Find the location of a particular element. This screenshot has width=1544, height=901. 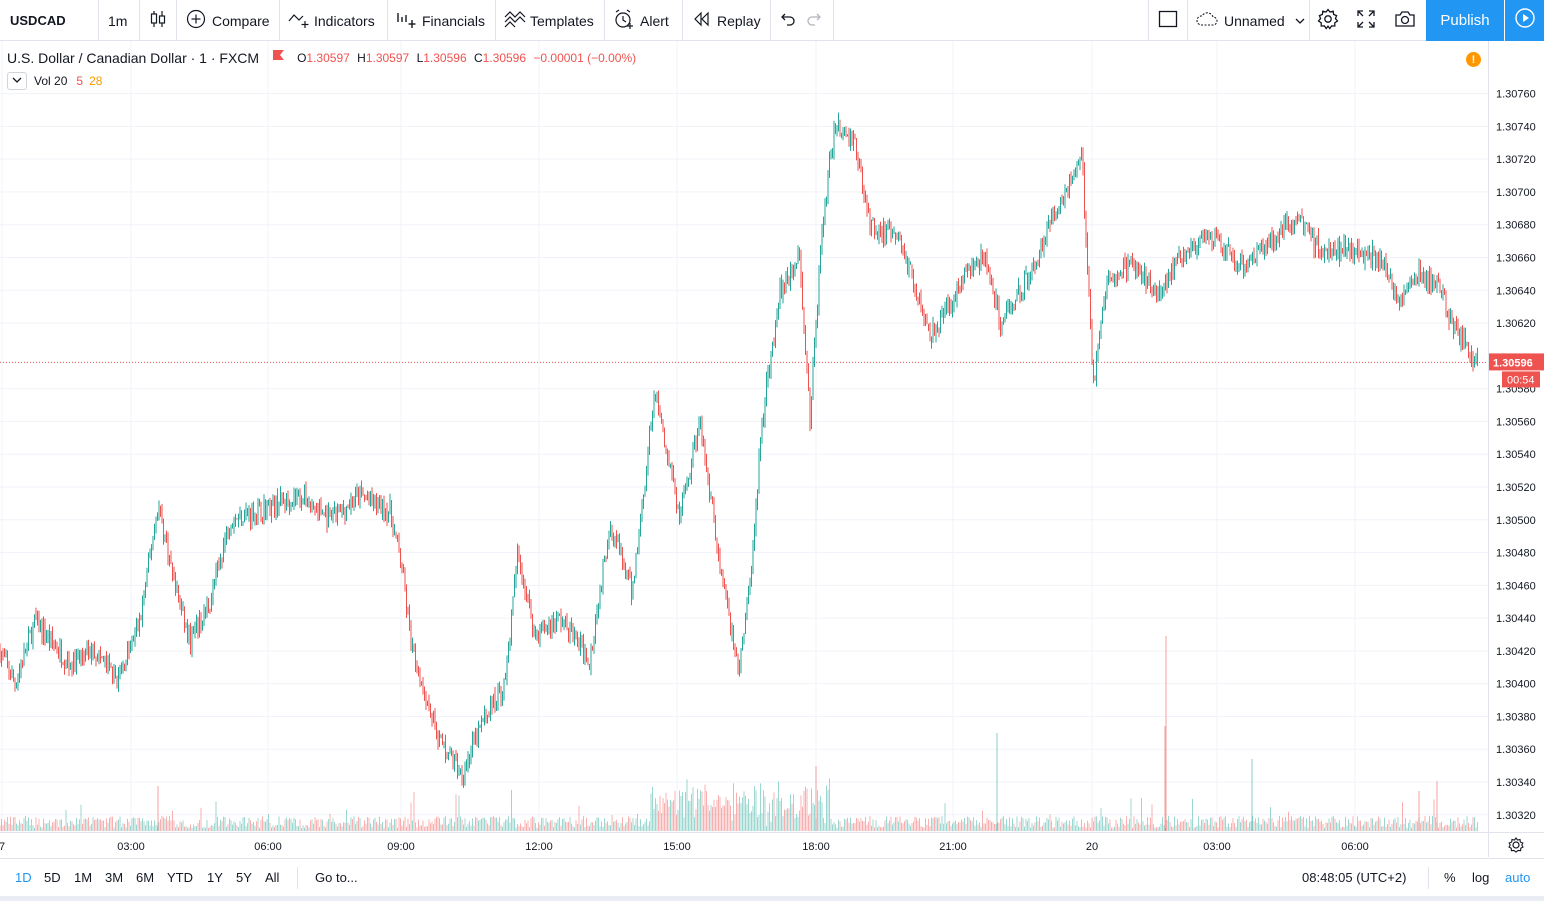

warning-glyph: ! is located at coordinates (1473, 59).